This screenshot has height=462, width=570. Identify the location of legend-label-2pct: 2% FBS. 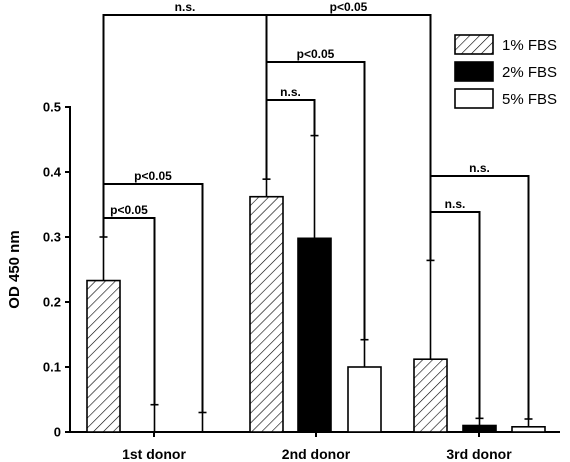
(529, 72).